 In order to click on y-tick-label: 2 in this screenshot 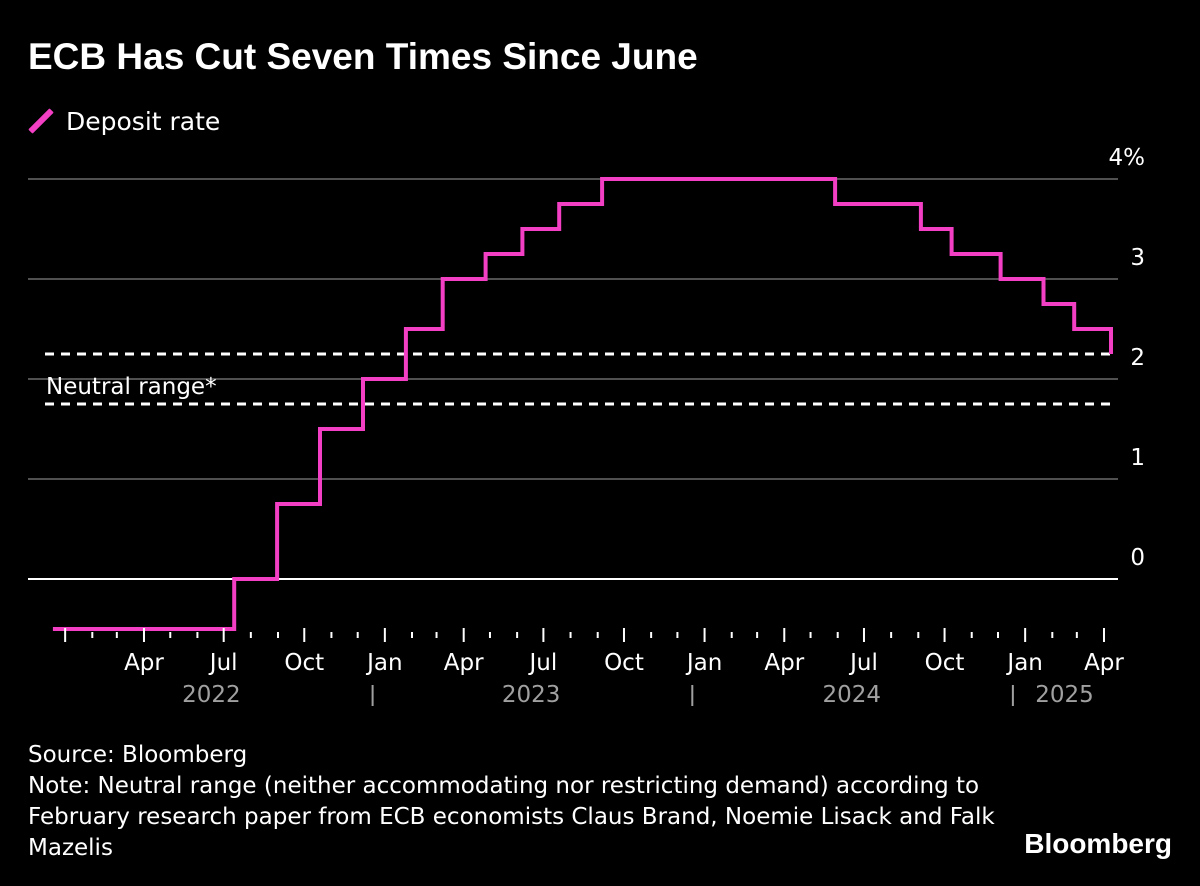, I will do `click(1137, 358)`.